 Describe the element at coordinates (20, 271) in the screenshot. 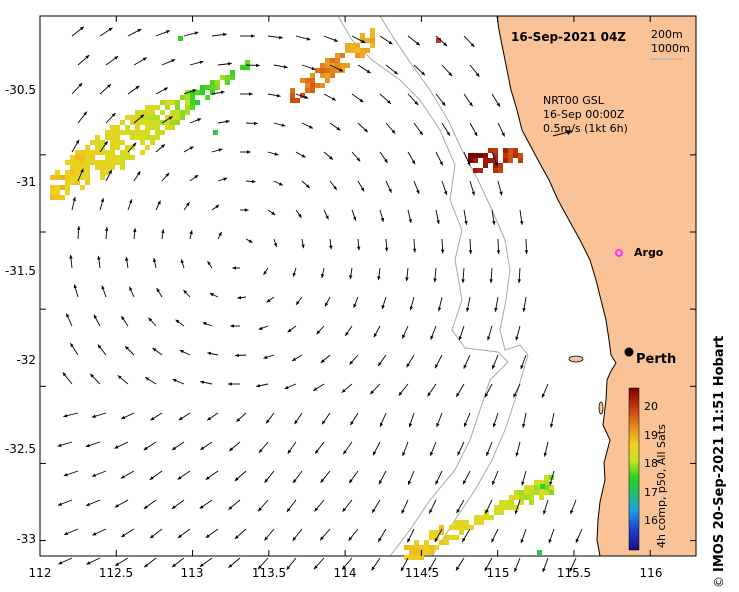

I see `lat-tick-label: -31.5` at that location.